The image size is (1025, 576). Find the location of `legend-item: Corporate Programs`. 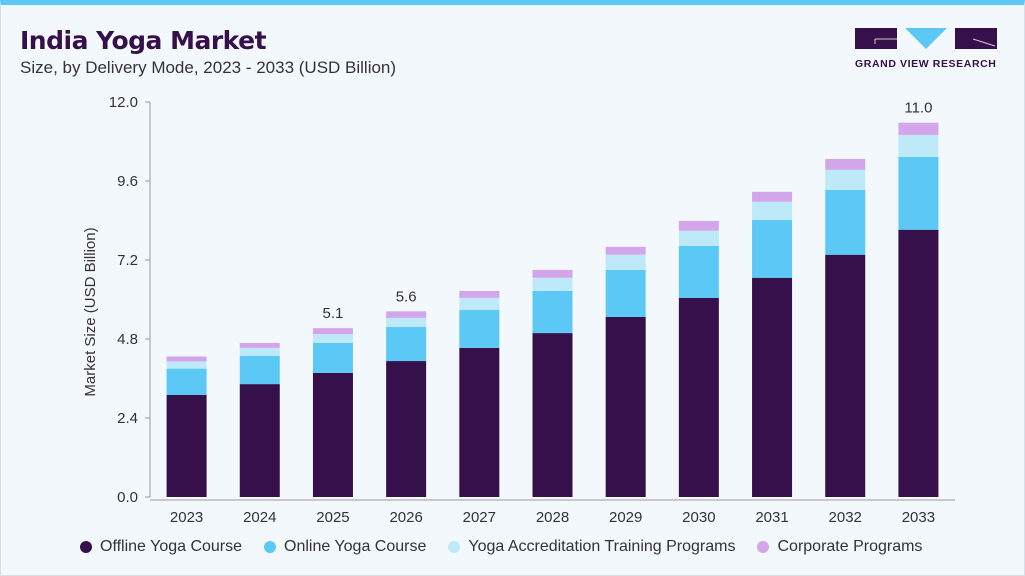

legend-item: Corporate Programs is located at coordinates (839, 547).